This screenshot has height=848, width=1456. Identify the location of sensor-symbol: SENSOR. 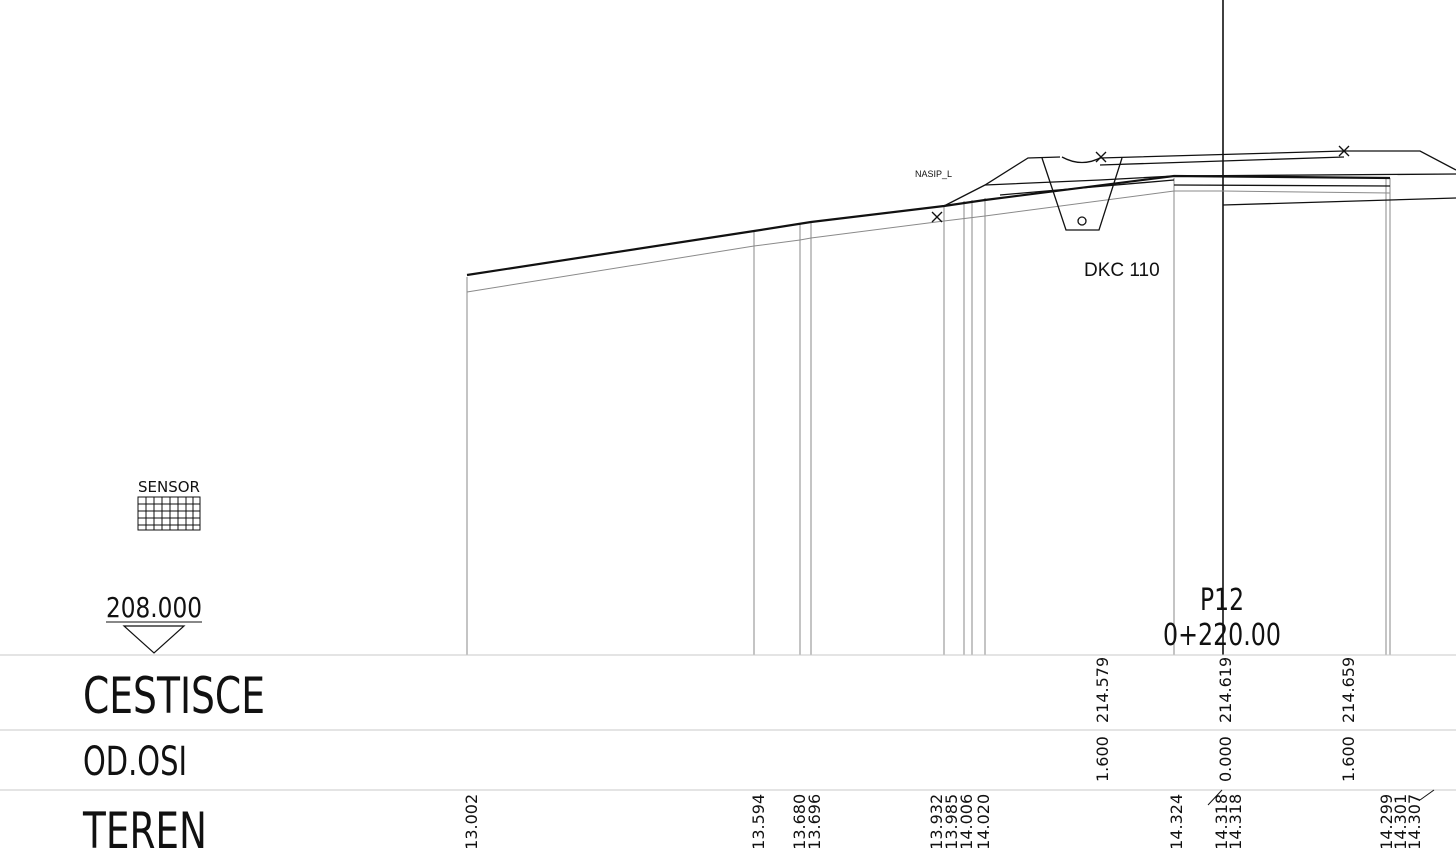
(169, 504).